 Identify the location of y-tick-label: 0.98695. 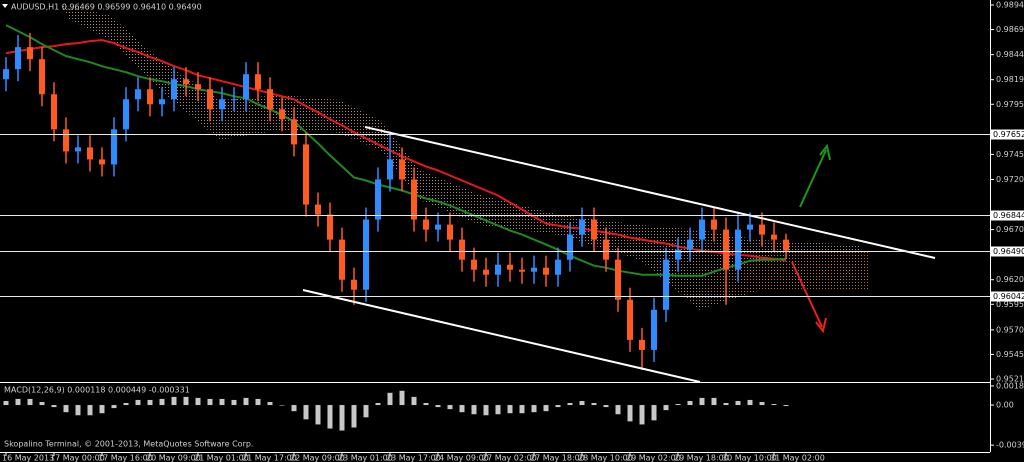
(1010, 29).